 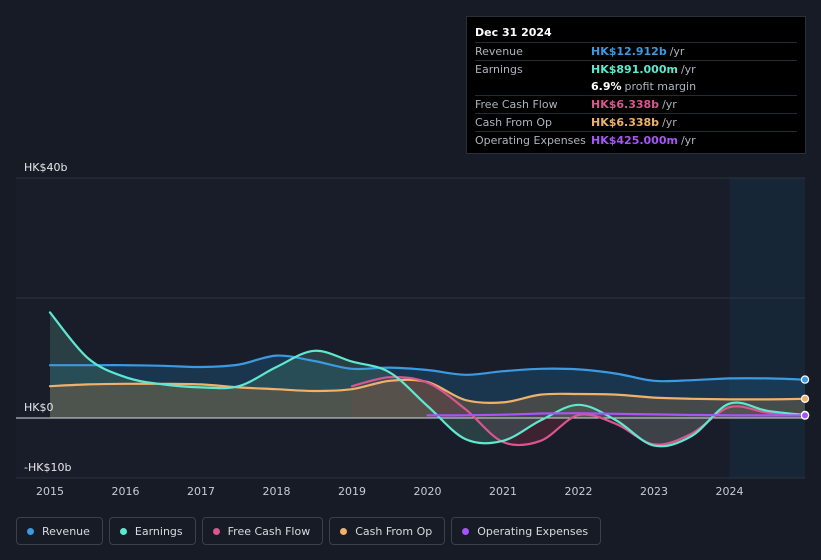 What do you see at coordinates (530, 140) in the screenshot?
I see `tooltip-row-label: Operating Expenses` at bounding box center [530, 140].